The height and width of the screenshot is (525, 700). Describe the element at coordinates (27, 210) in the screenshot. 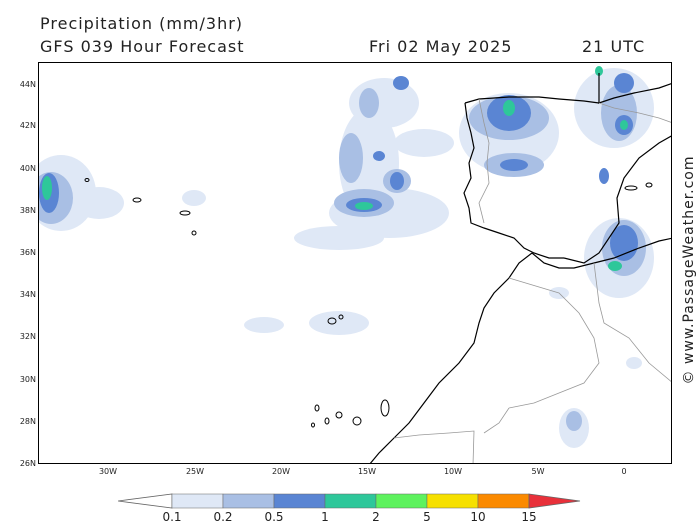

I see `lat-label-38n: 38N` at that location.